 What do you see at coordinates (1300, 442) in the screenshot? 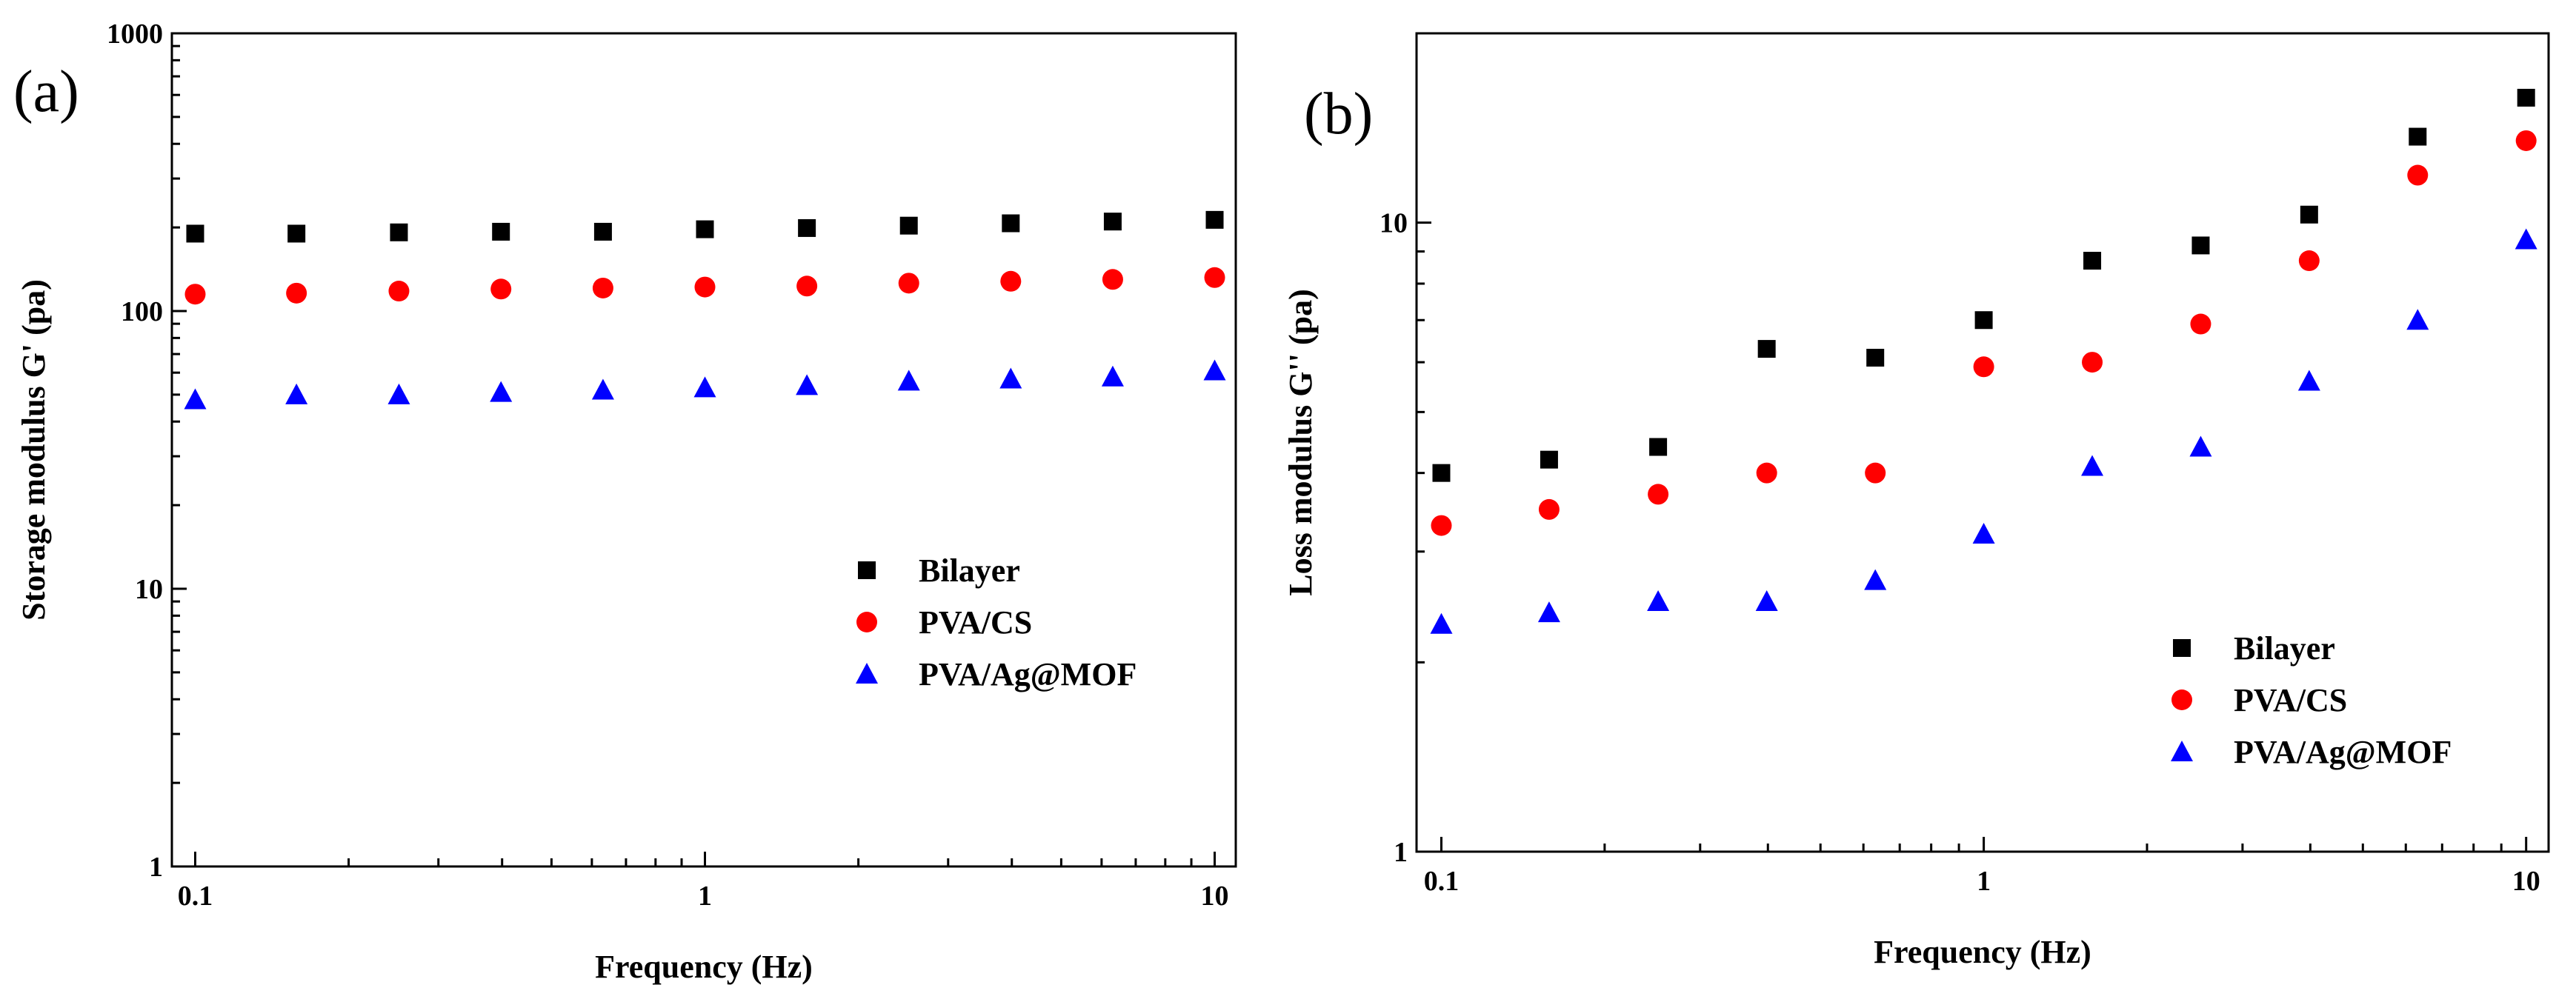
I see `y-axis-title: Loss modulus G'' (pa)` at bounding box center [1300, 442].